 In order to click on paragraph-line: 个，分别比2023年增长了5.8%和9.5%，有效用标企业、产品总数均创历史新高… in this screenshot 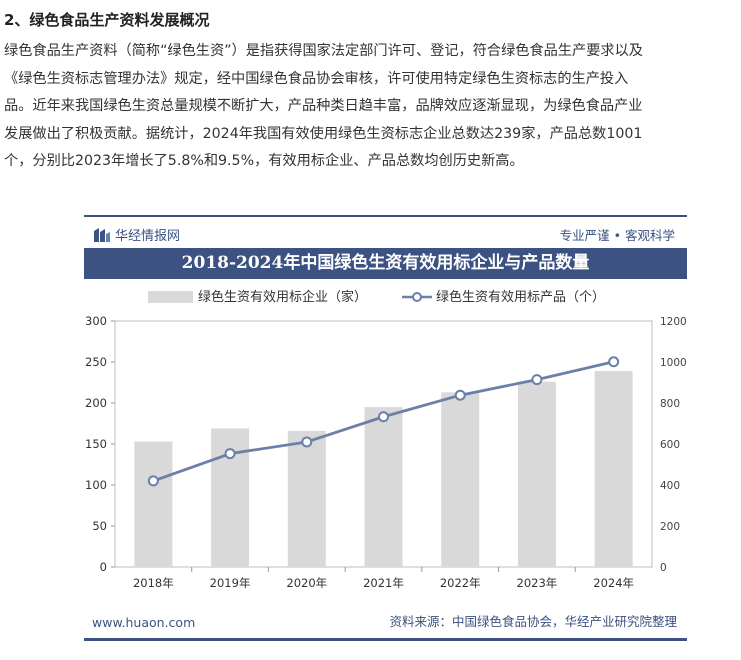, I will do `click(264, 161)`.